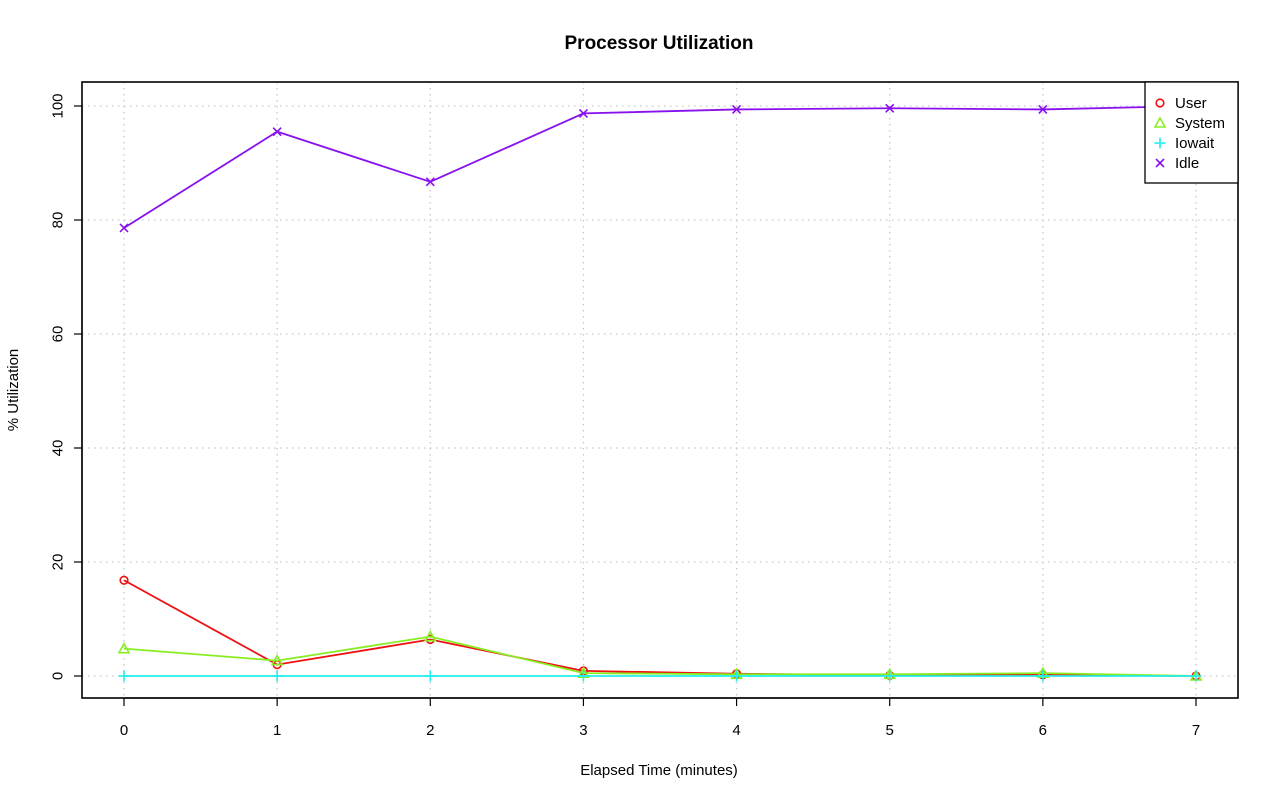 The width and height of the screenshot is (1280, 801). I want to click on series-line-system, so click(660, 656).